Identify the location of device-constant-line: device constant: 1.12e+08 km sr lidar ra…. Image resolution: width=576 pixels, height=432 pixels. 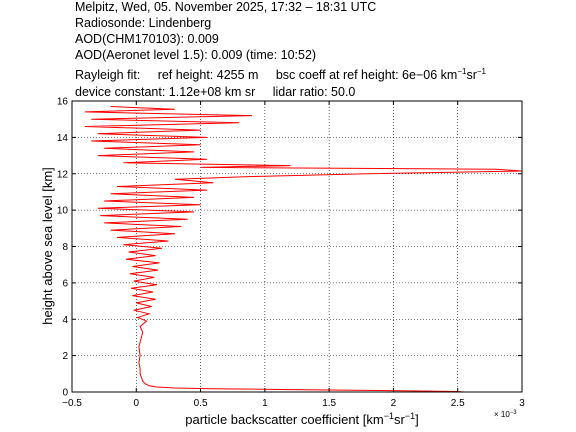
(215, 92).